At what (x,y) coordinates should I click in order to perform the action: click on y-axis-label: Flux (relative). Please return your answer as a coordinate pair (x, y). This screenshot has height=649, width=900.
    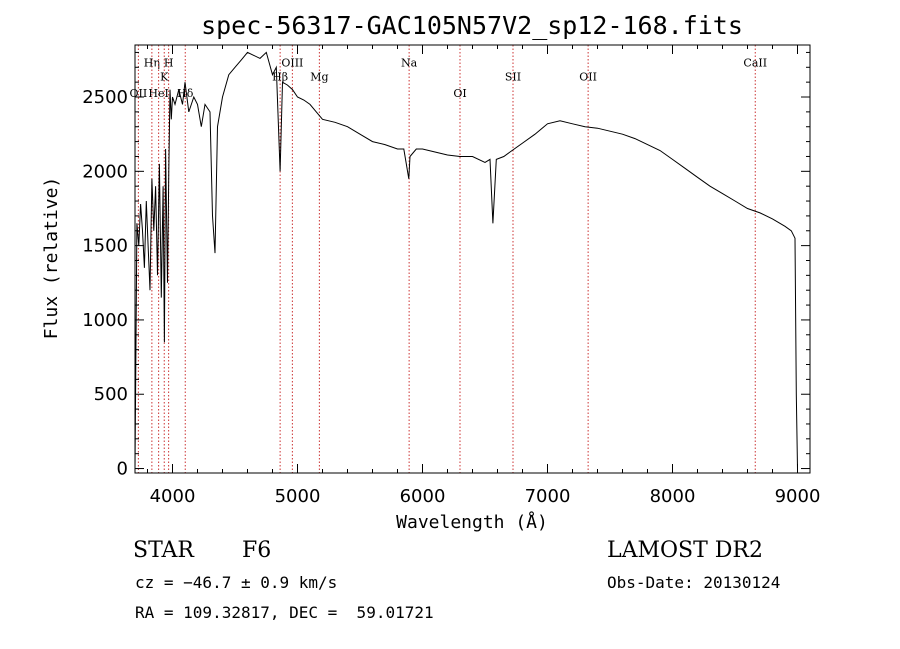
    Looking at the image, I should click on (51, 258).